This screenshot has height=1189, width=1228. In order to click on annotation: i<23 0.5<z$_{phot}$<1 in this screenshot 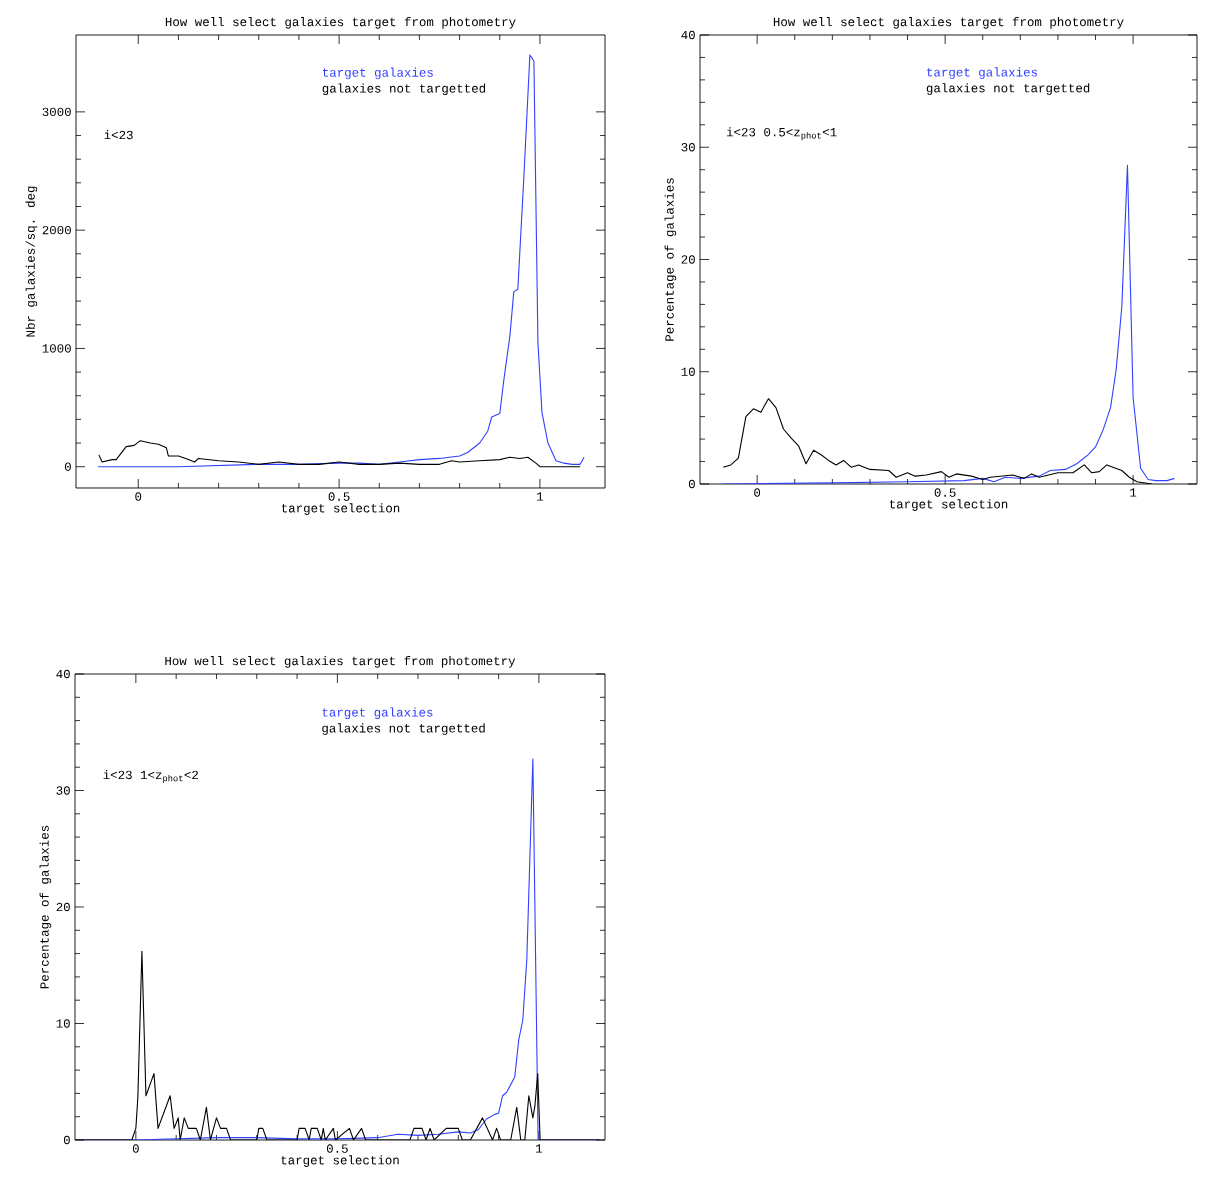, I will do `click(781, 134)`.